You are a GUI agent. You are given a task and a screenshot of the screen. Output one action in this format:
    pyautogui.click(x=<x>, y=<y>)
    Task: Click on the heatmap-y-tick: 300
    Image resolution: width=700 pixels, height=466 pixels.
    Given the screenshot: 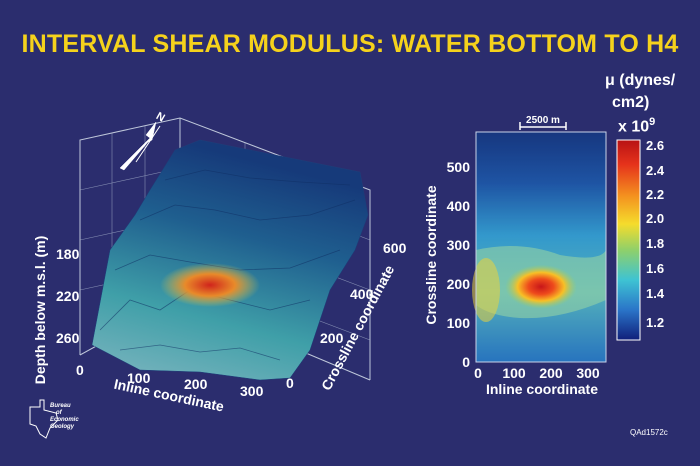 What is the action you would take?
    pyautogui.click(x=459, y=245)
    